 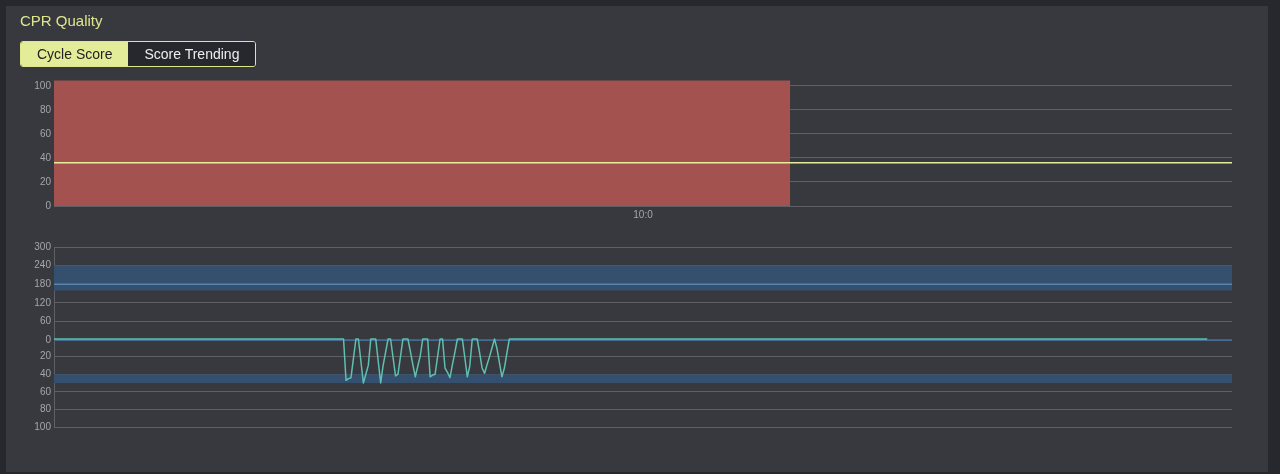 What do you see at coordinates (192, 54) in the screenshot?
I see `text: Score Trending` at bounding box center [192, 54].